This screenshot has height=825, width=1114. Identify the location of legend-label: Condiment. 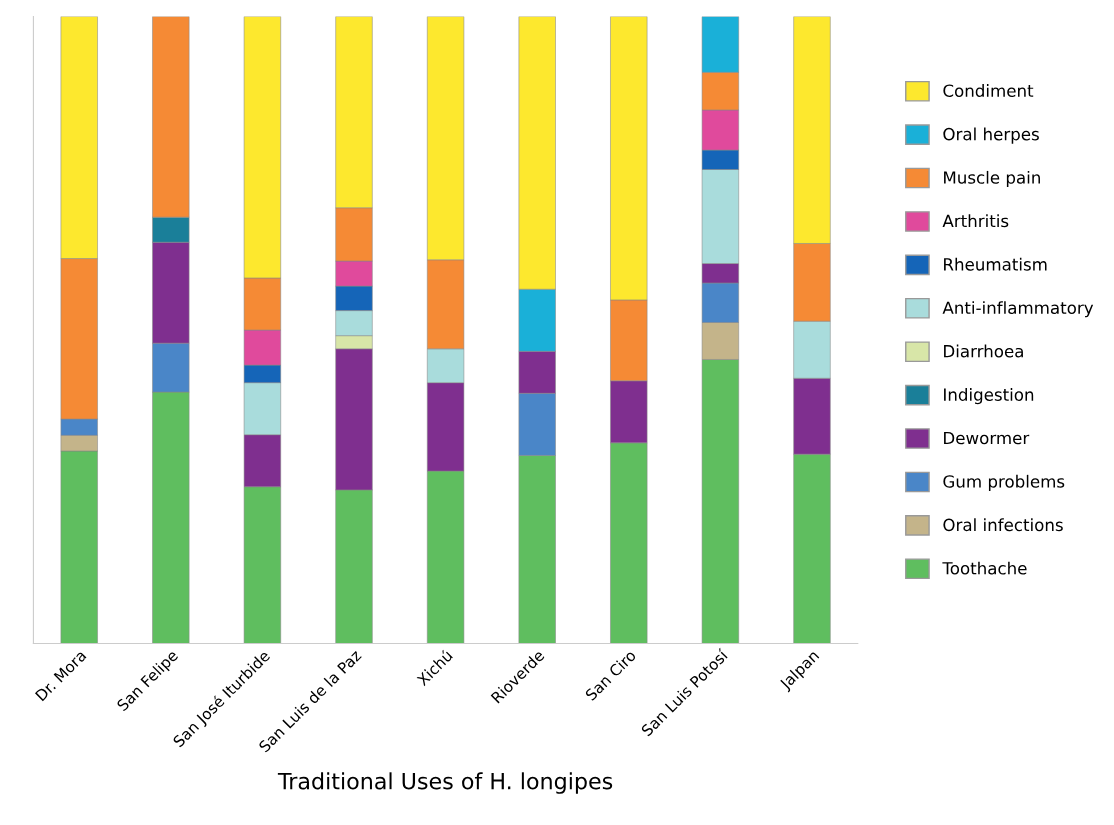
(988, 90).